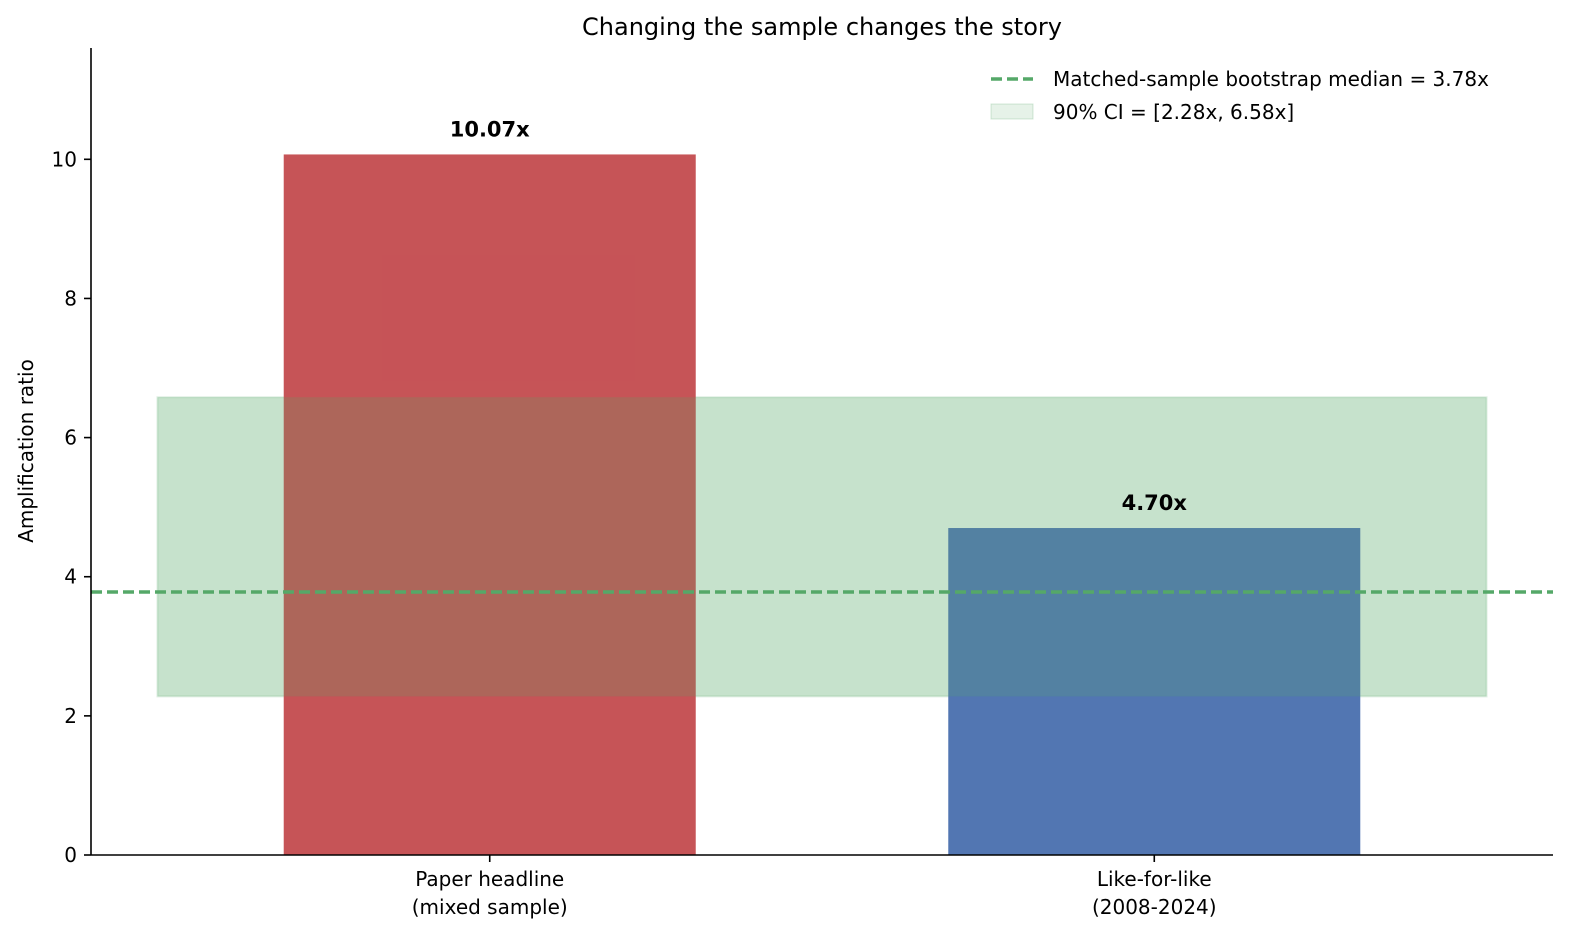 Image resolution: width=1584 pixels, height=944 pixels. I want to click on legend-ci-swatch, so click(1012, 111).